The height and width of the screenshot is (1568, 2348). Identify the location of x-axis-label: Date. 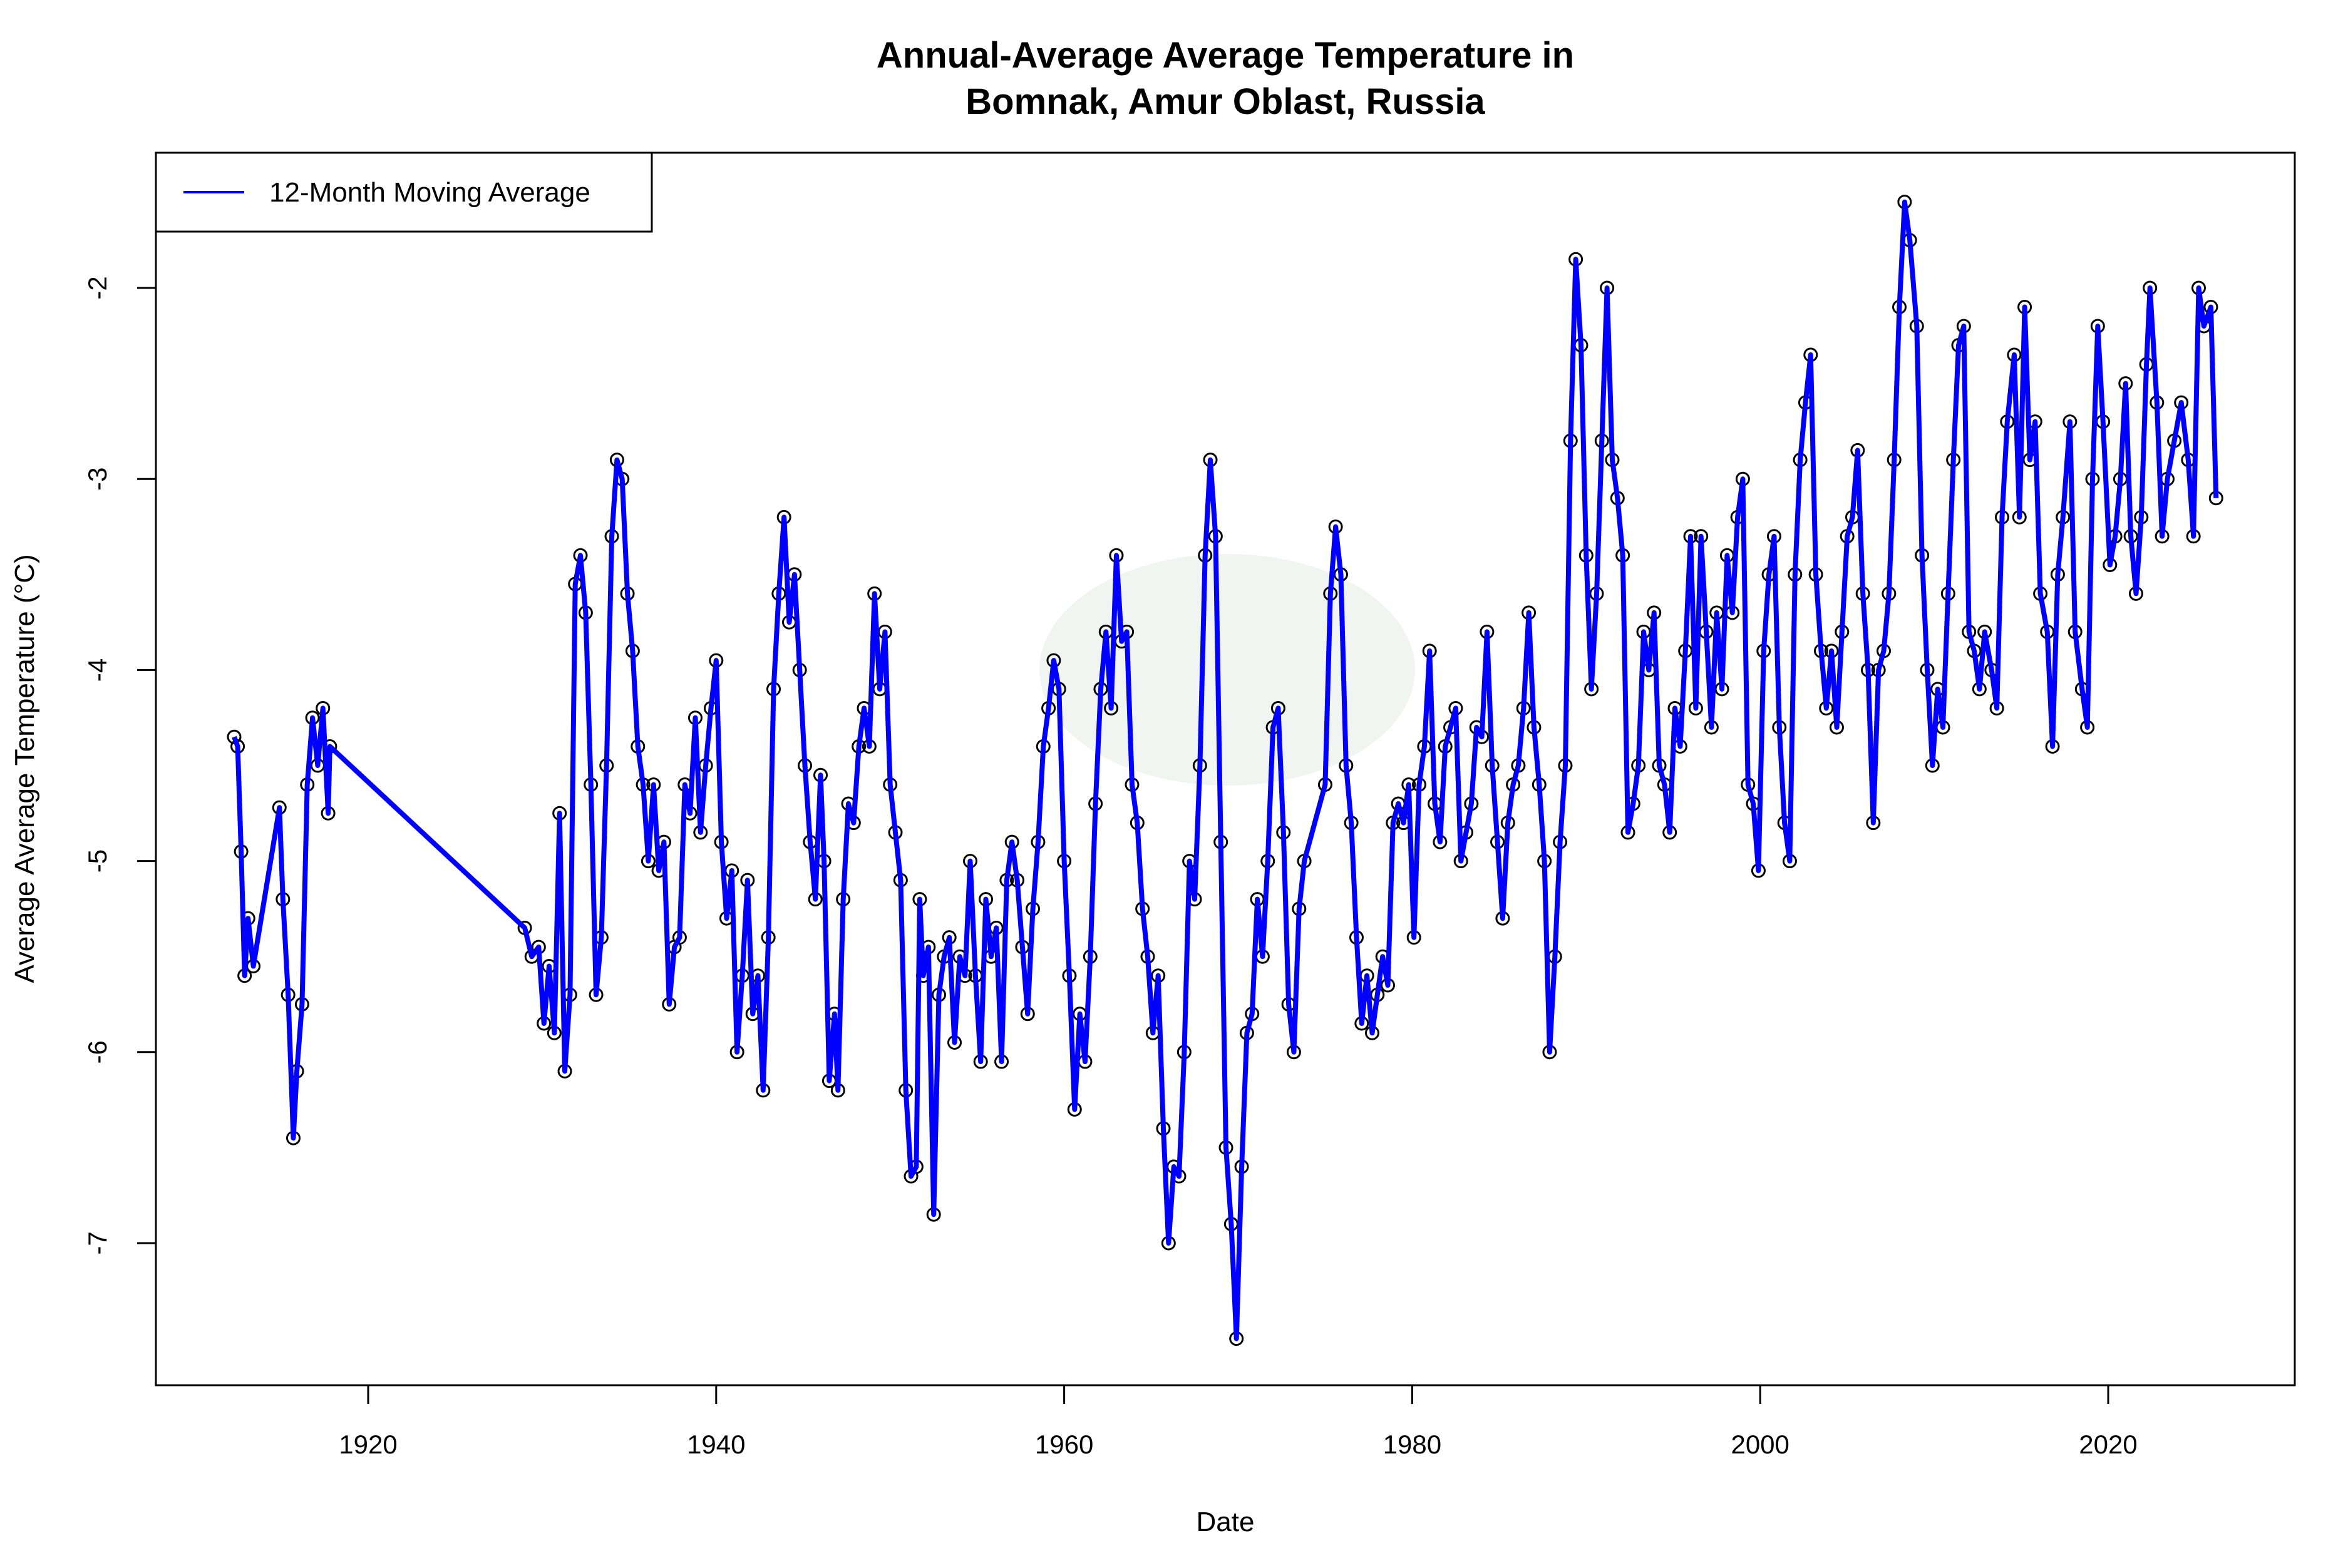
(1226, 1522).